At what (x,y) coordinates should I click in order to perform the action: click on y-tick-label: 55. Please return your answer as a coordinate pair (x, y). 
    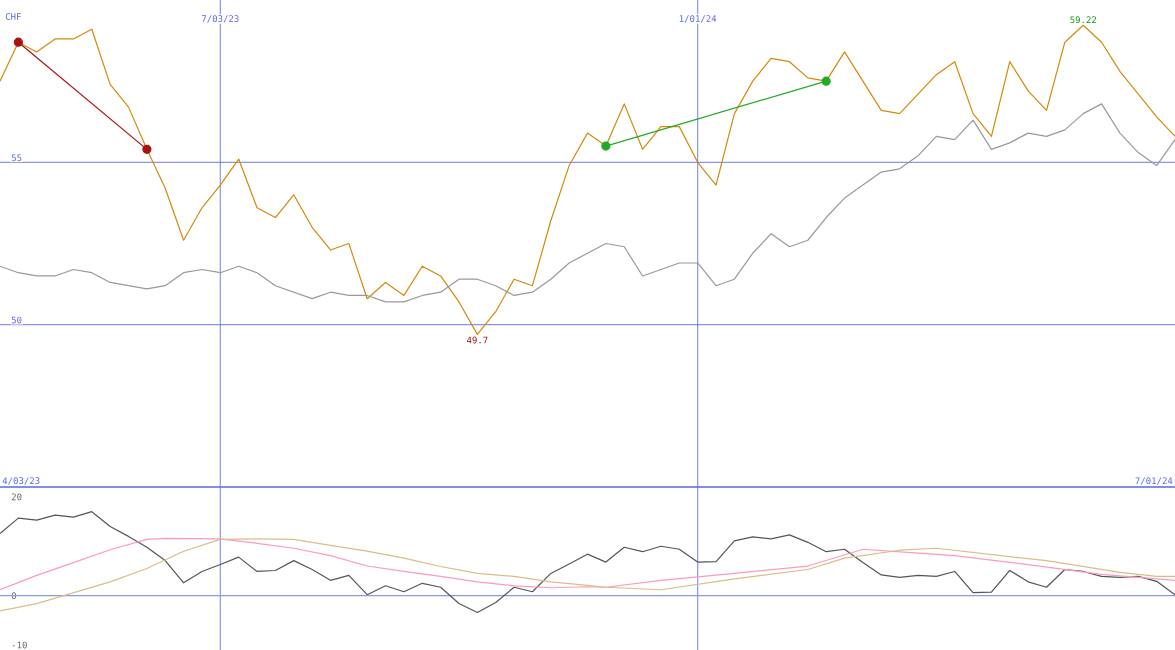
    Looking at the image, I should click on (16, 158).